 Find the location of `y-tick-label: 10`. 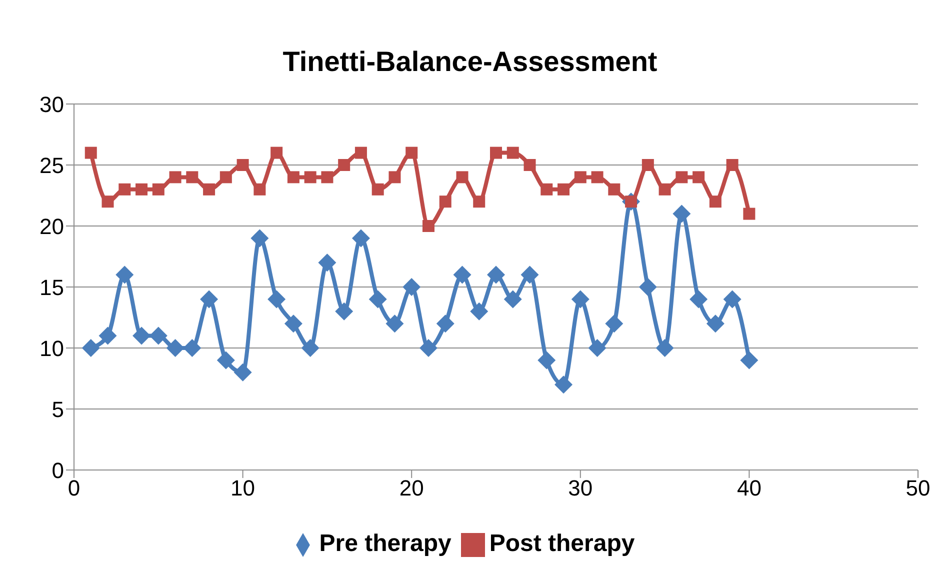

y-tick-label: 10 is located at coordinates (52, 348).